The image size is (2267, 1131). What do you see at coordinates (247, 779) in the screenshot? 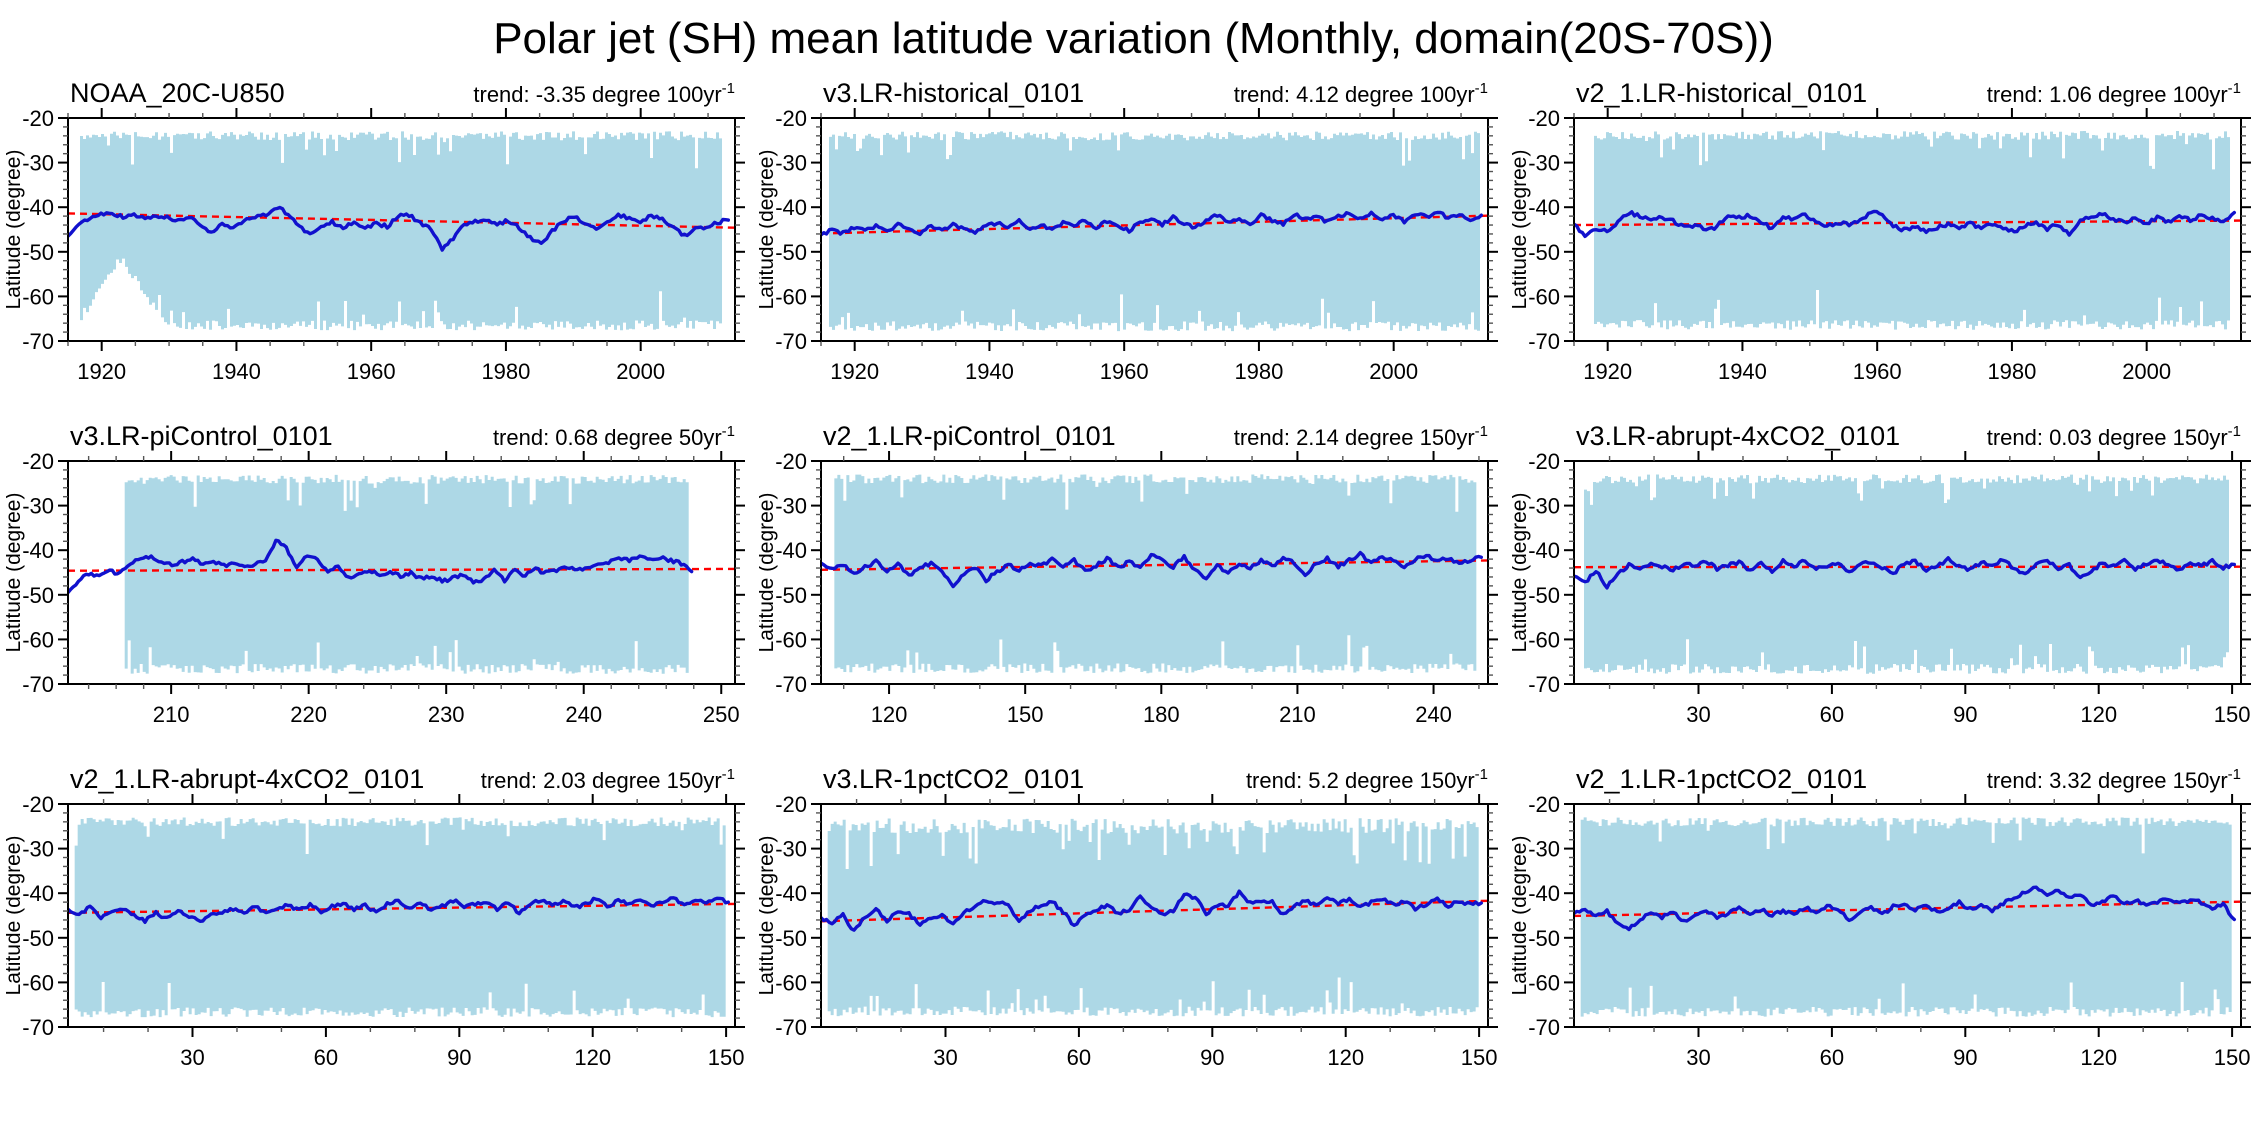
I see `panel-title: v2_1.LR-abrupt-4xCO2_0101` at bounding box center [247, 779].